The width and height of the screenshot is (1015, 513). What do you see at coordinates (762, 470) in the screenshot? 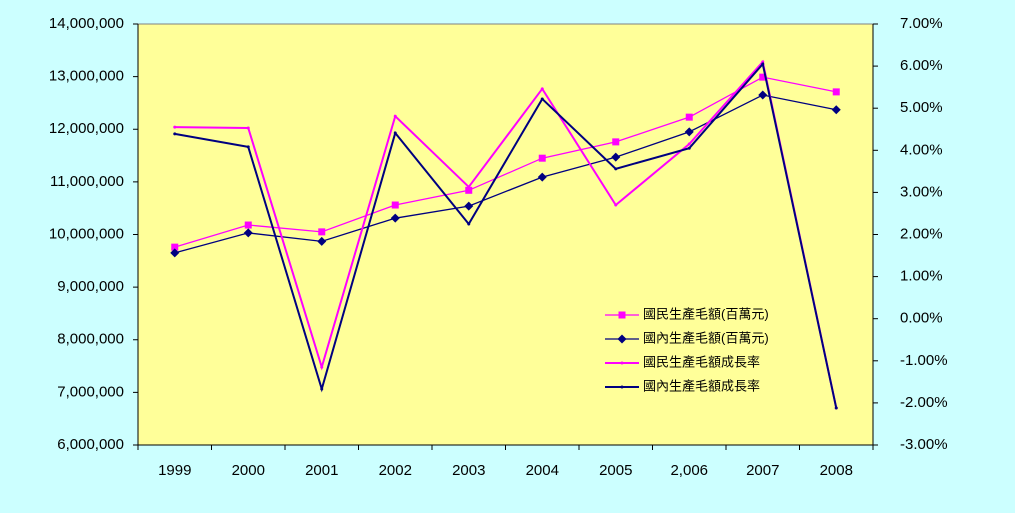
I see `x-tick-label: 2007` at bounding box center [762, 470].